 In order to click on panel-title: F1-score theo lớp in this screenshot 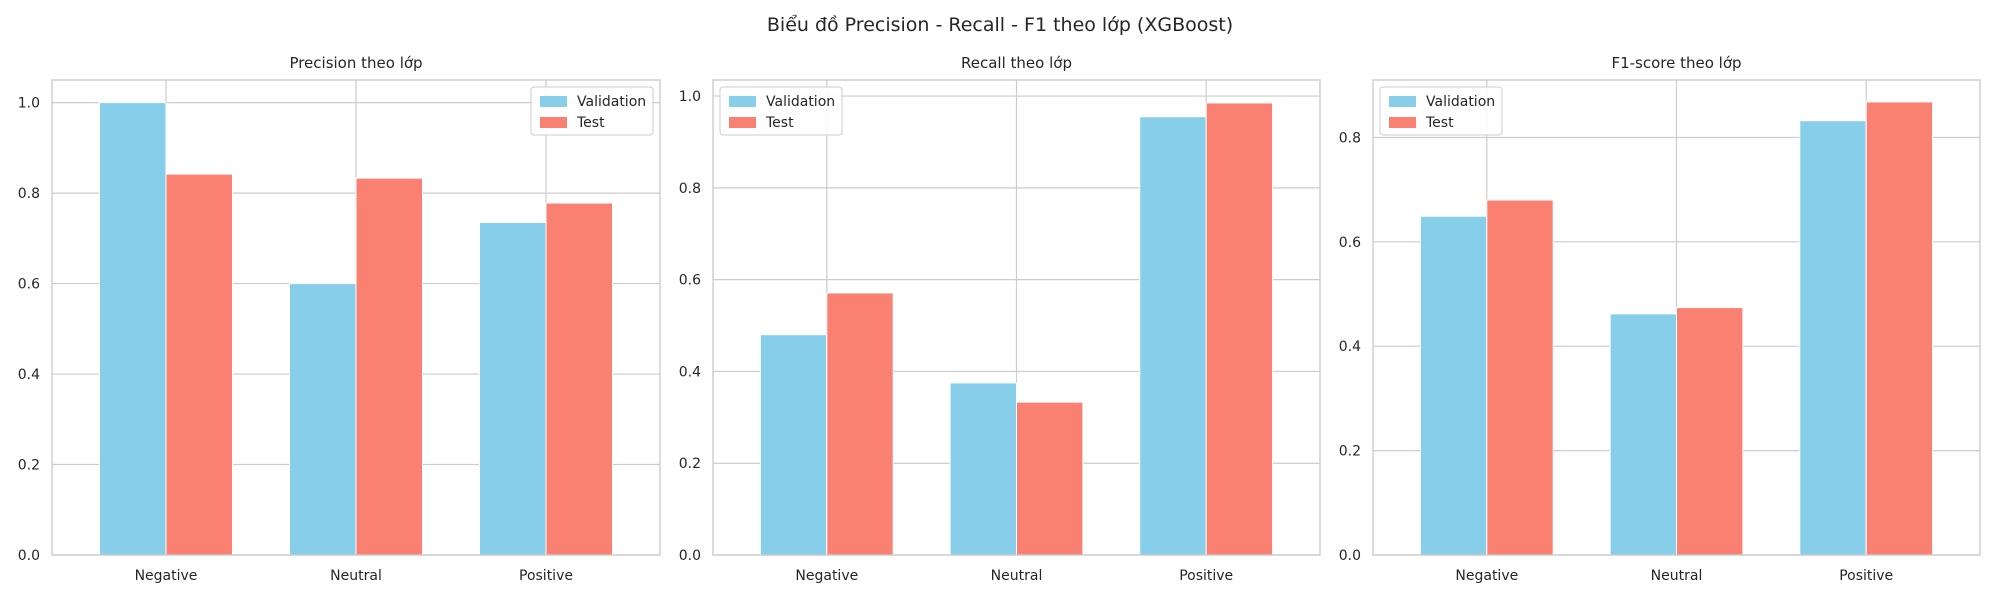, I will do `click(1676, 63)`.